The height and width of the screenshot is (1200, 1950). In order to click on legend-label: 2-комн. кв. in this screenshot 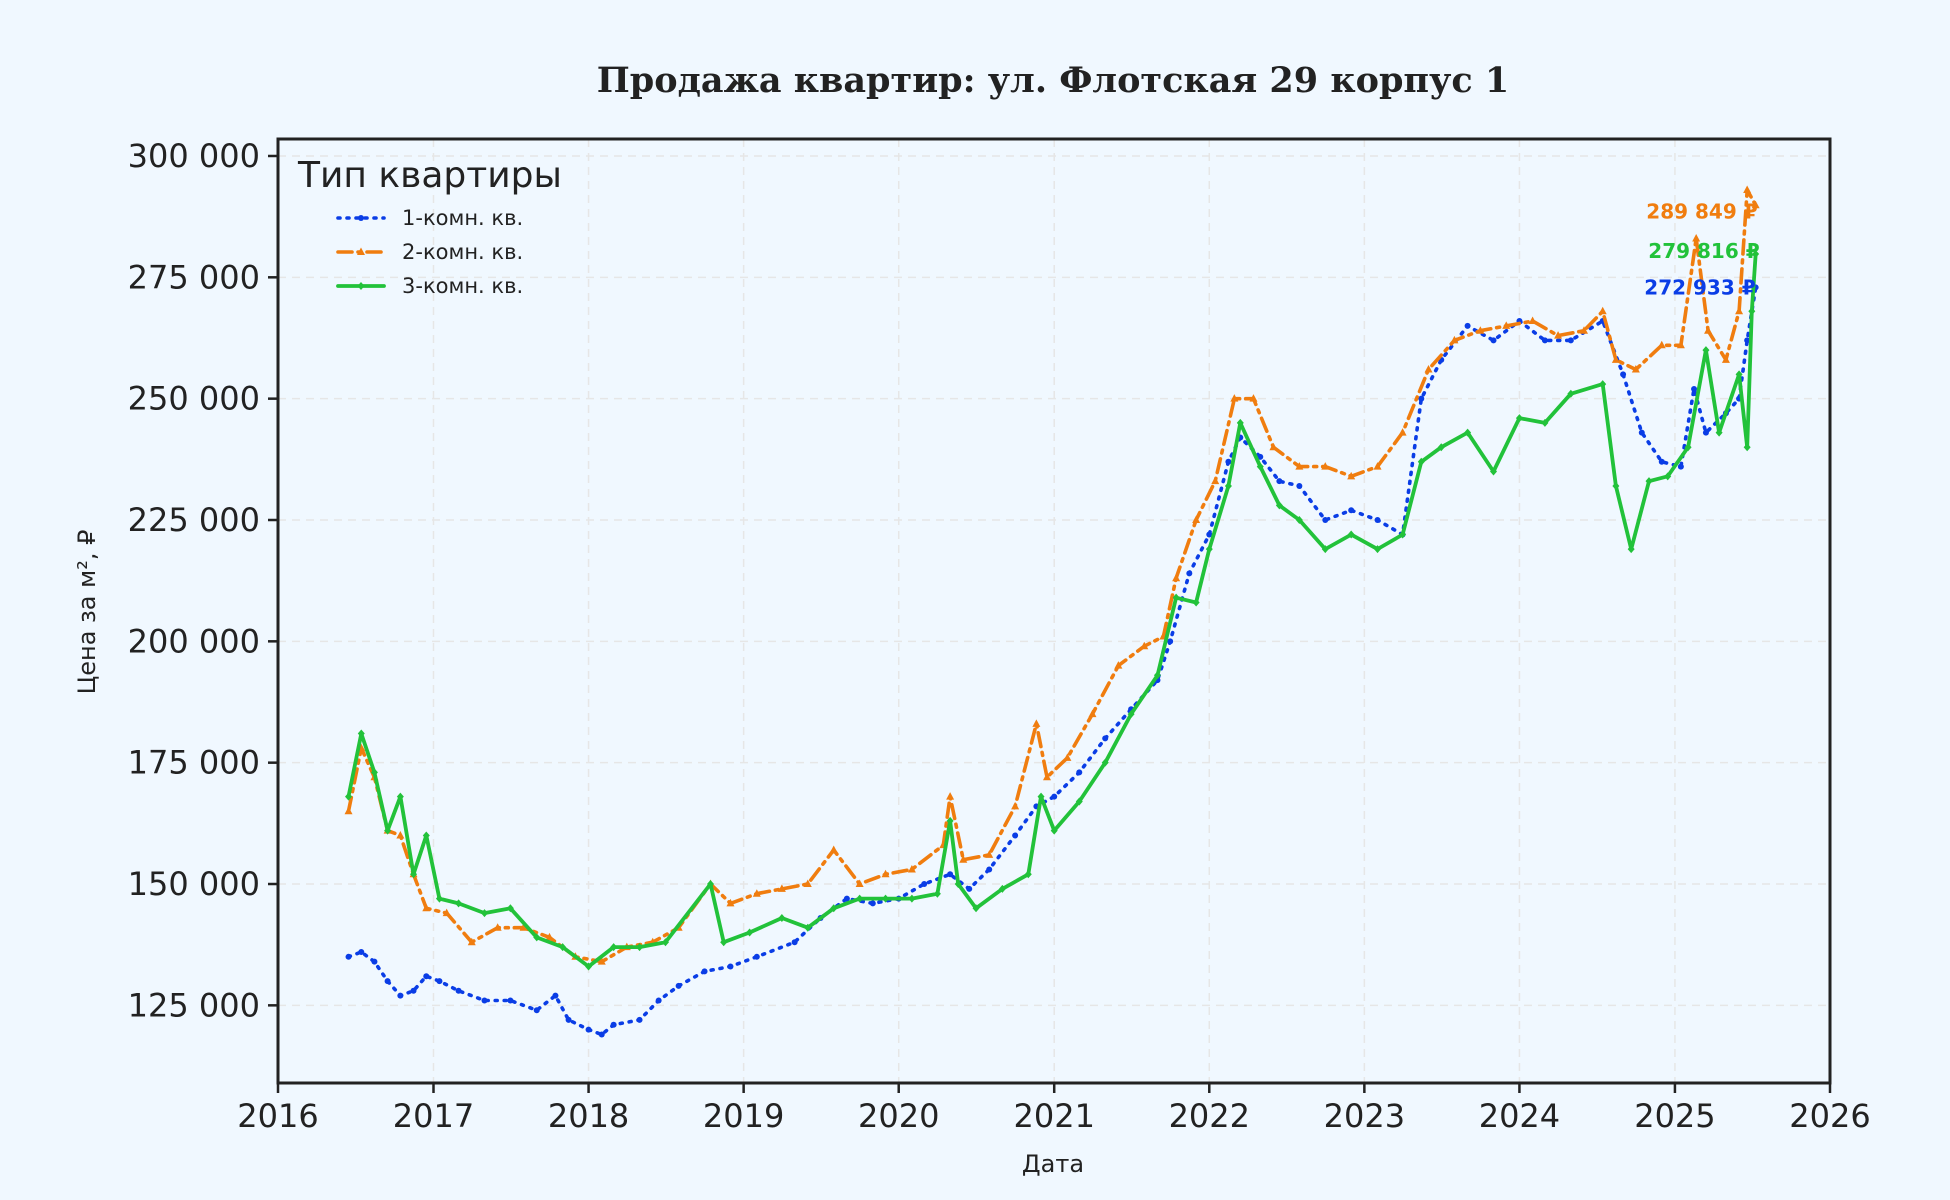, I will do `click(462, 252)`.